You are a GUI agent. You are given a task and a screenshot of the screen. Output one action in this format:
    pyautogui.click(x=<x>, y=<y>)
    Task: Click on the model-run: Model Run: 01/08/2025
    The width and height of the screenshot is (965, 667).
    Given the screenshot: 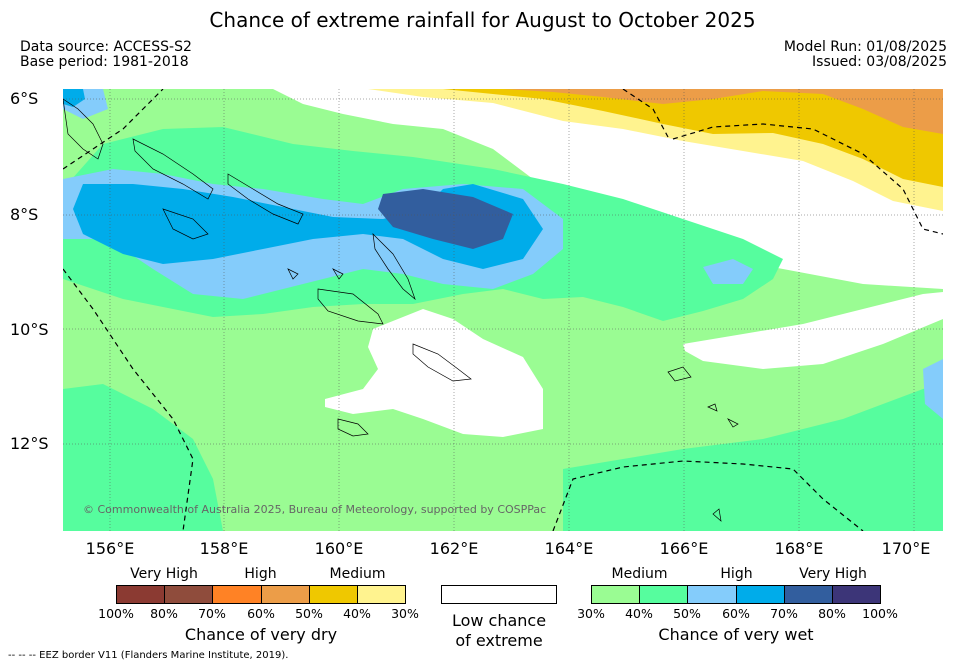 What is the action you would take?
    pyautogui.click(x=865, y=47)
    